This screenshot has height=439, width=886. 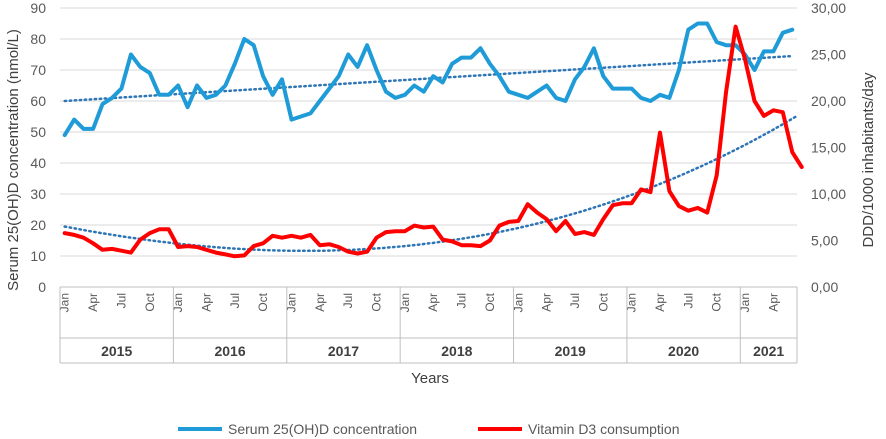 What do you see at coordinates (116, 351) in the screenshot?
I see `x-year-label: 2015` at bounding box center [116, 351].